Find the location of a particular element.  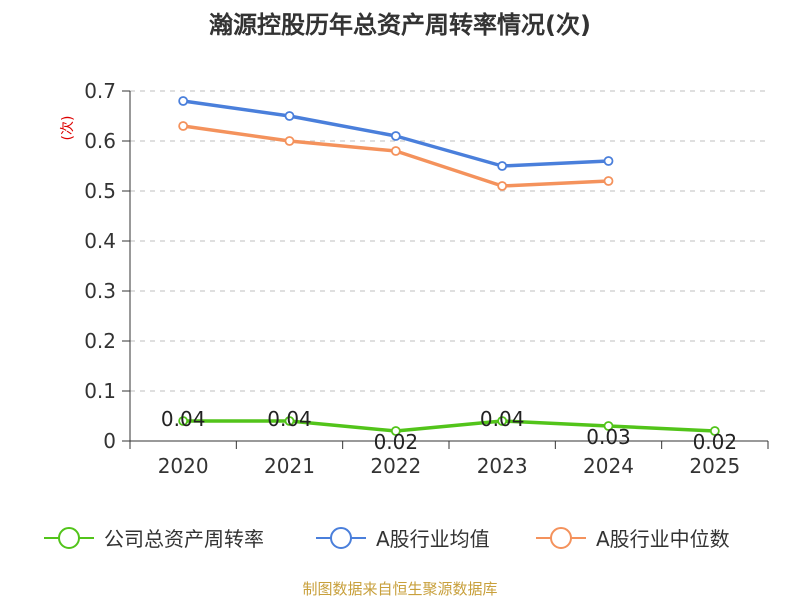

y-tick-label: 0.1 is located at coordinates (100, 391).